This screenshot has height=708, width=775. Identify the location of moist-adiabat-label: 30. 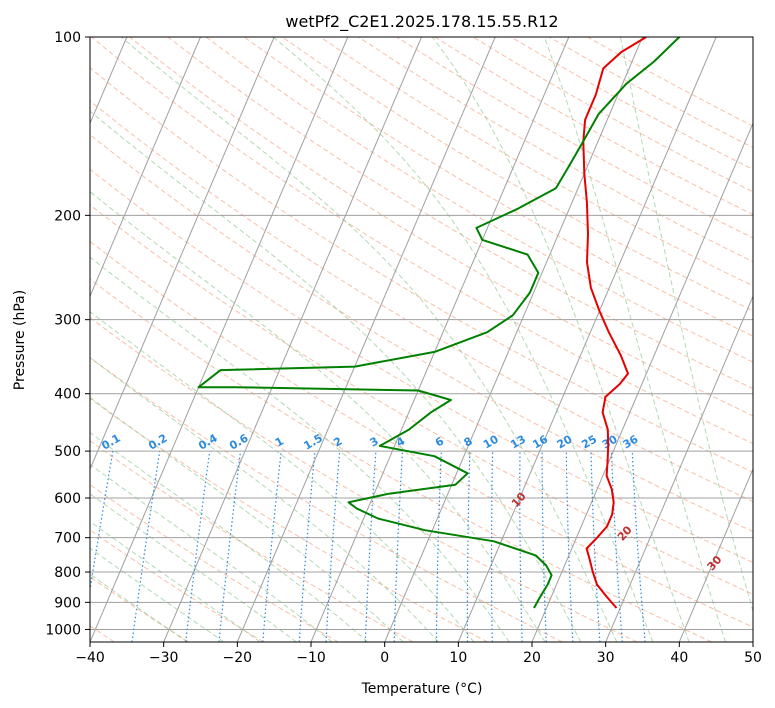
(715, 563).